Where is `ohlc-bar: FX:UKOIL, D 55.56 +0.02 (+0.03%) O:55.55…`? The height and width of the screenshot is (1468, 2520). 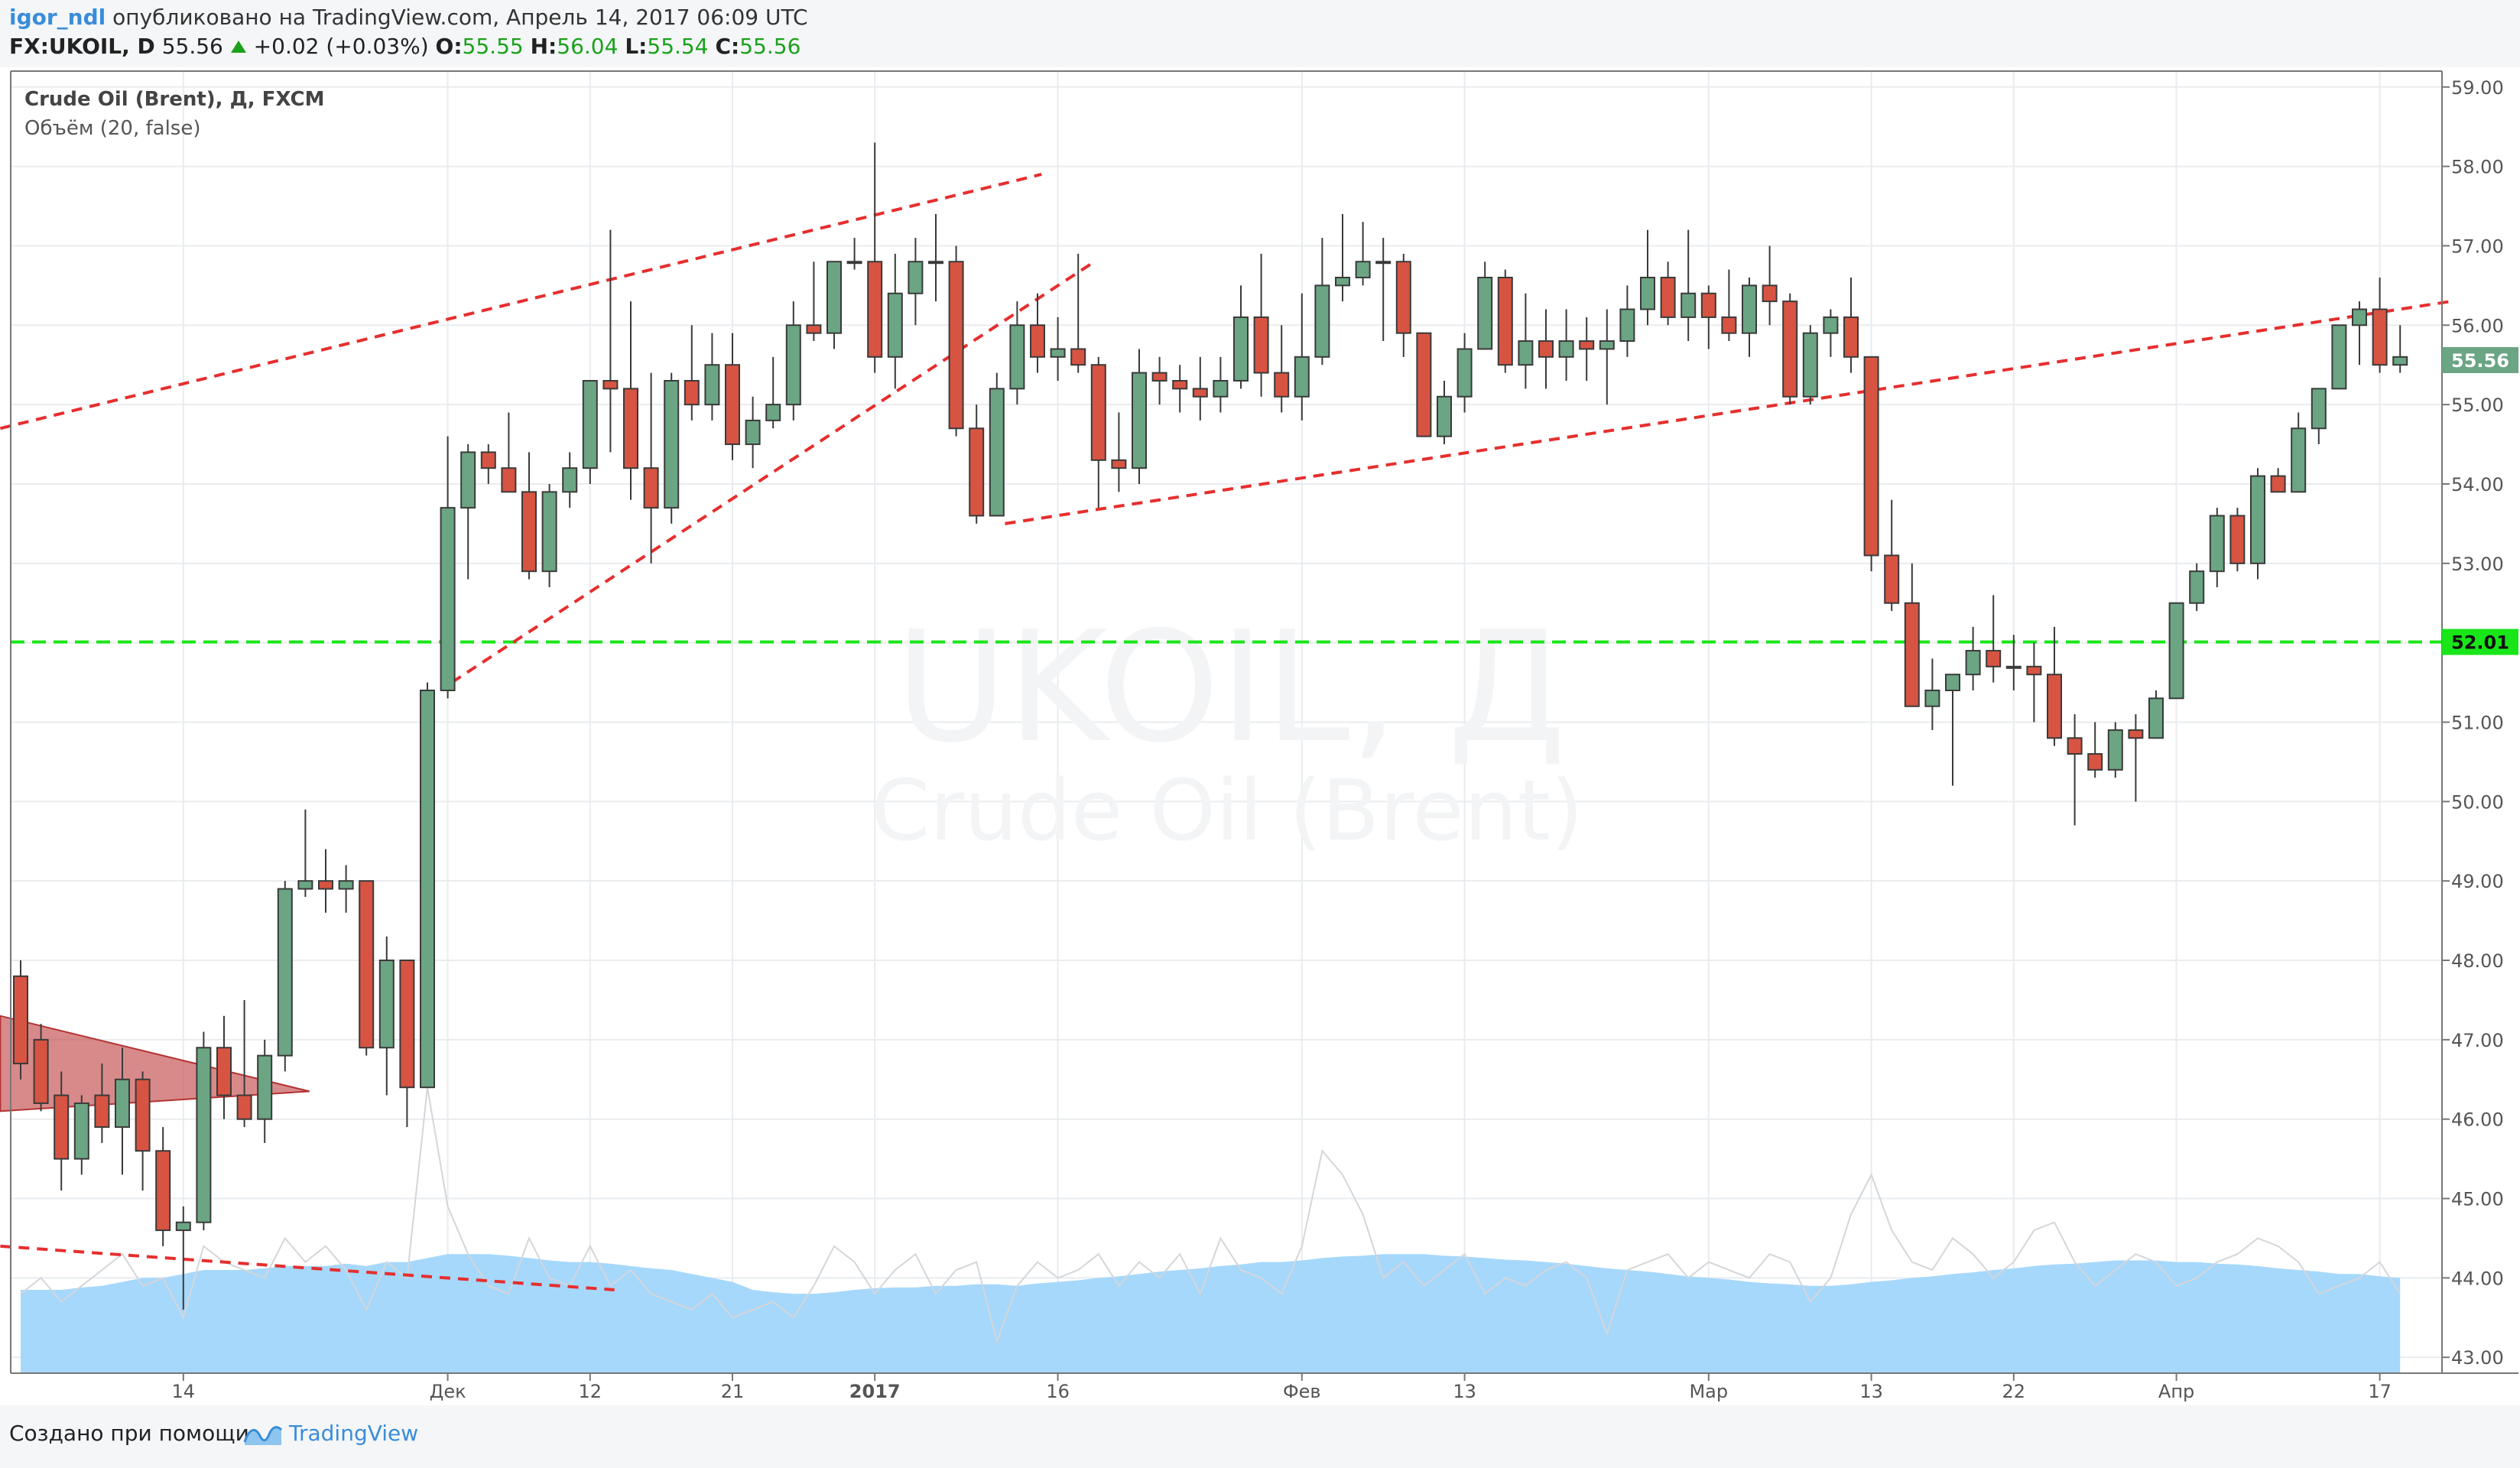
ohlc-bar: FX:UKOIL, D 55.56 +0.02 (+0.03%) O:55.55… is located at coordinates (404, 46).